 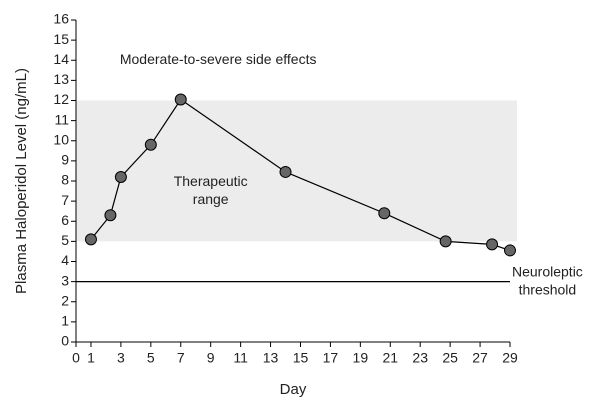 What do you see at coordinates (121, 358) in the screenshot?
I see `x-tick-label: 3` at bounding box center [121, 358].